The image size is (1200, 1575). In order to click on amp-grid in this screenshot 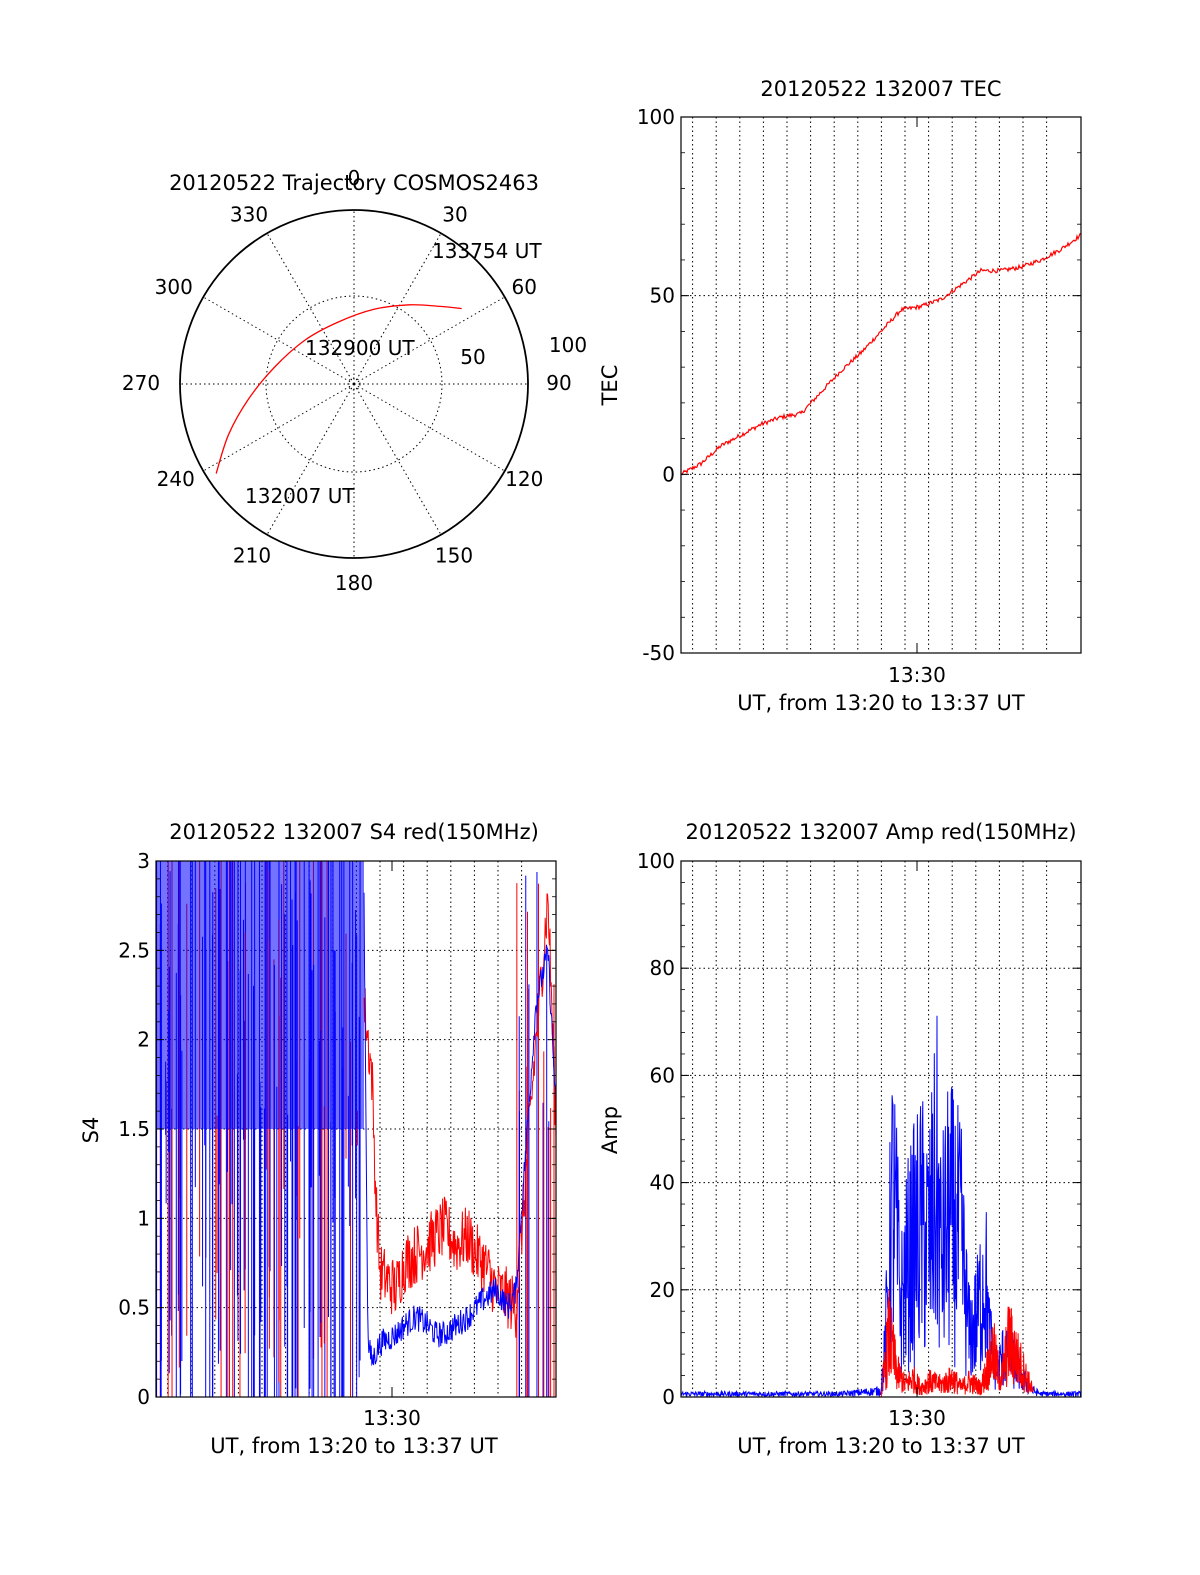, I will do `click(881, 1129)`.